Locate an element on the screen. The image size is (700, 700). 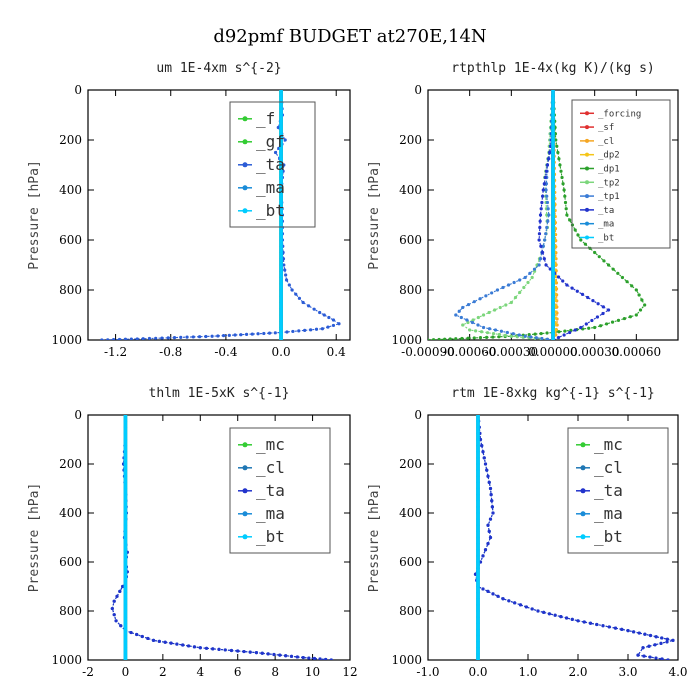
legend-label: _ta is located at coordinates (270, 490).